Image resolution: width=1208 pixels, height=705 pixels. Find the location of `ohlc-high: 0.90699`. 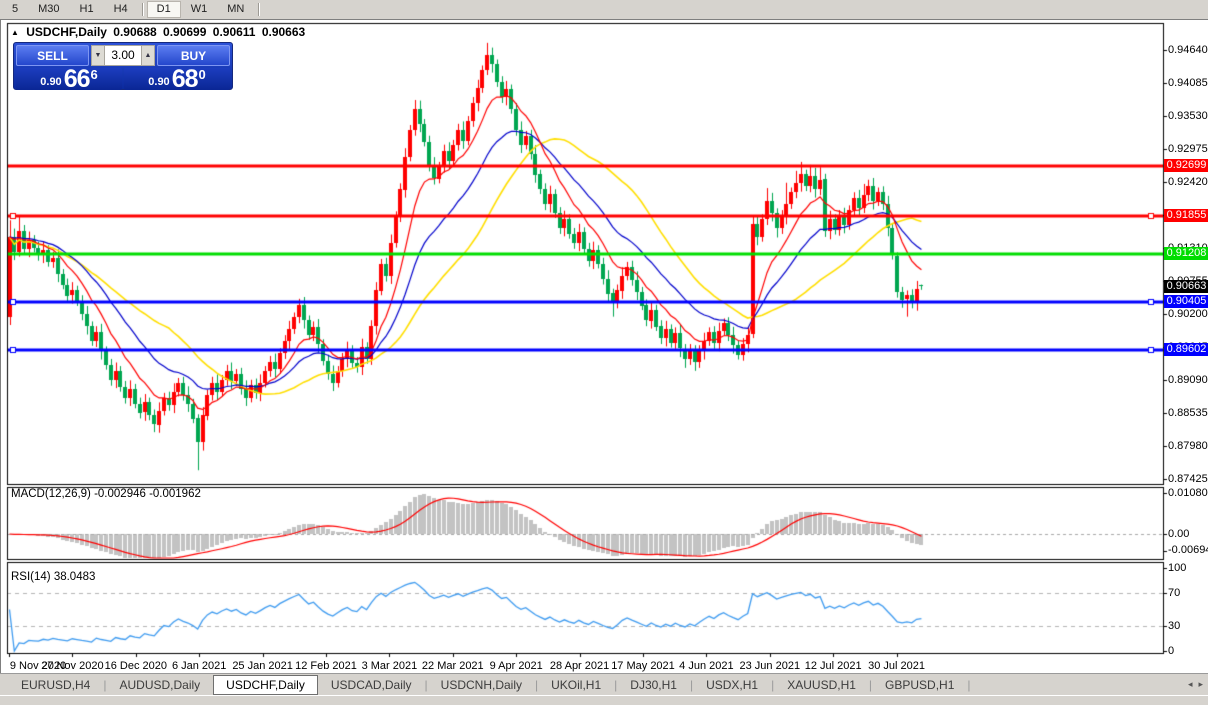

ohlc-high: 0.90699 is located at coordinates (185, 32).